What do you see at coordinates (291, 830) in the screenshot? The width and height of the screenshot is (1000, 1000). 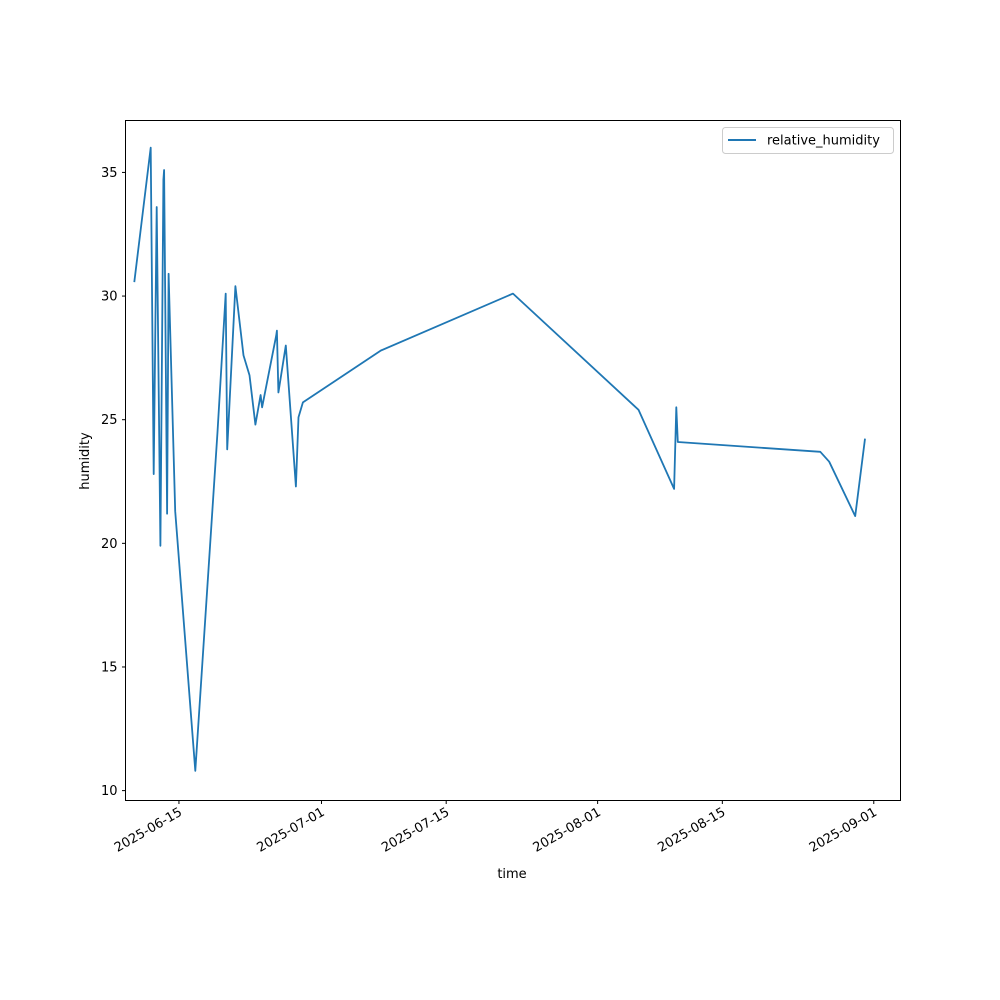 I see `x-tick-label: 2025-07-01` at bounding box center [291, 830].